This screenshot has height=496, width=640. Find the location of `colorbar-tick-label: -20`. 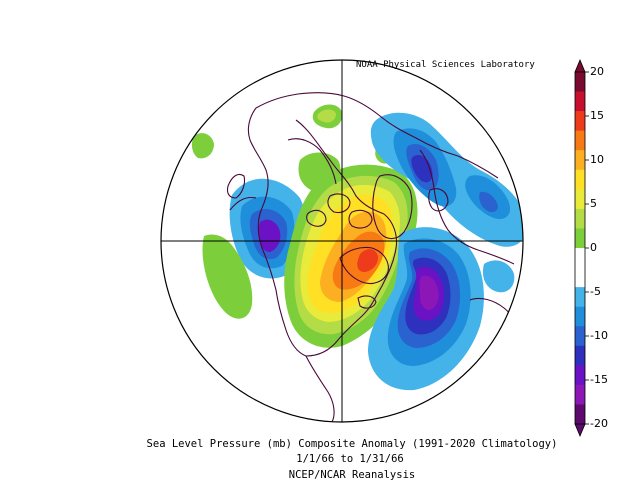

colorbar-tick-label: -20 is located at coordinates (599, 423).